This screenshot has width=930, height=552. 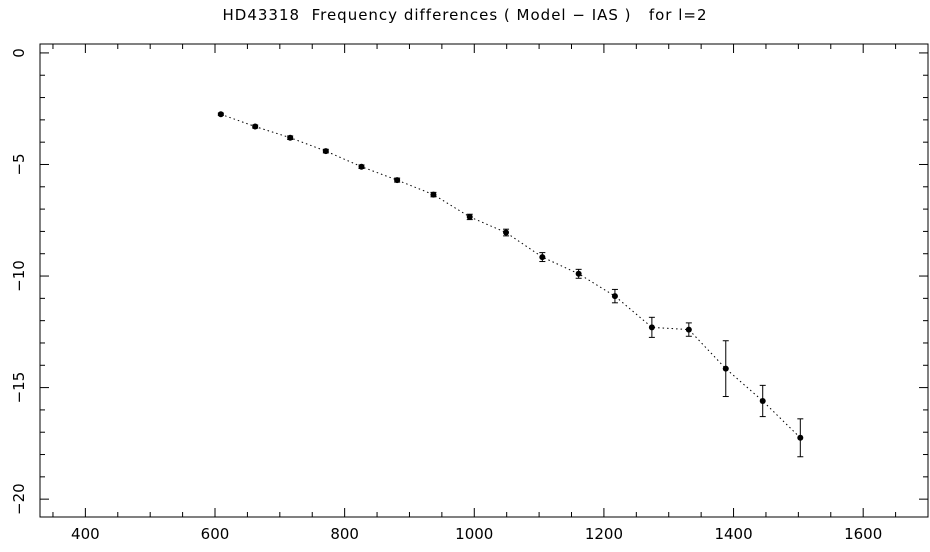 I want to click on x-tick-label: 1600, so click(x=863, y=534).